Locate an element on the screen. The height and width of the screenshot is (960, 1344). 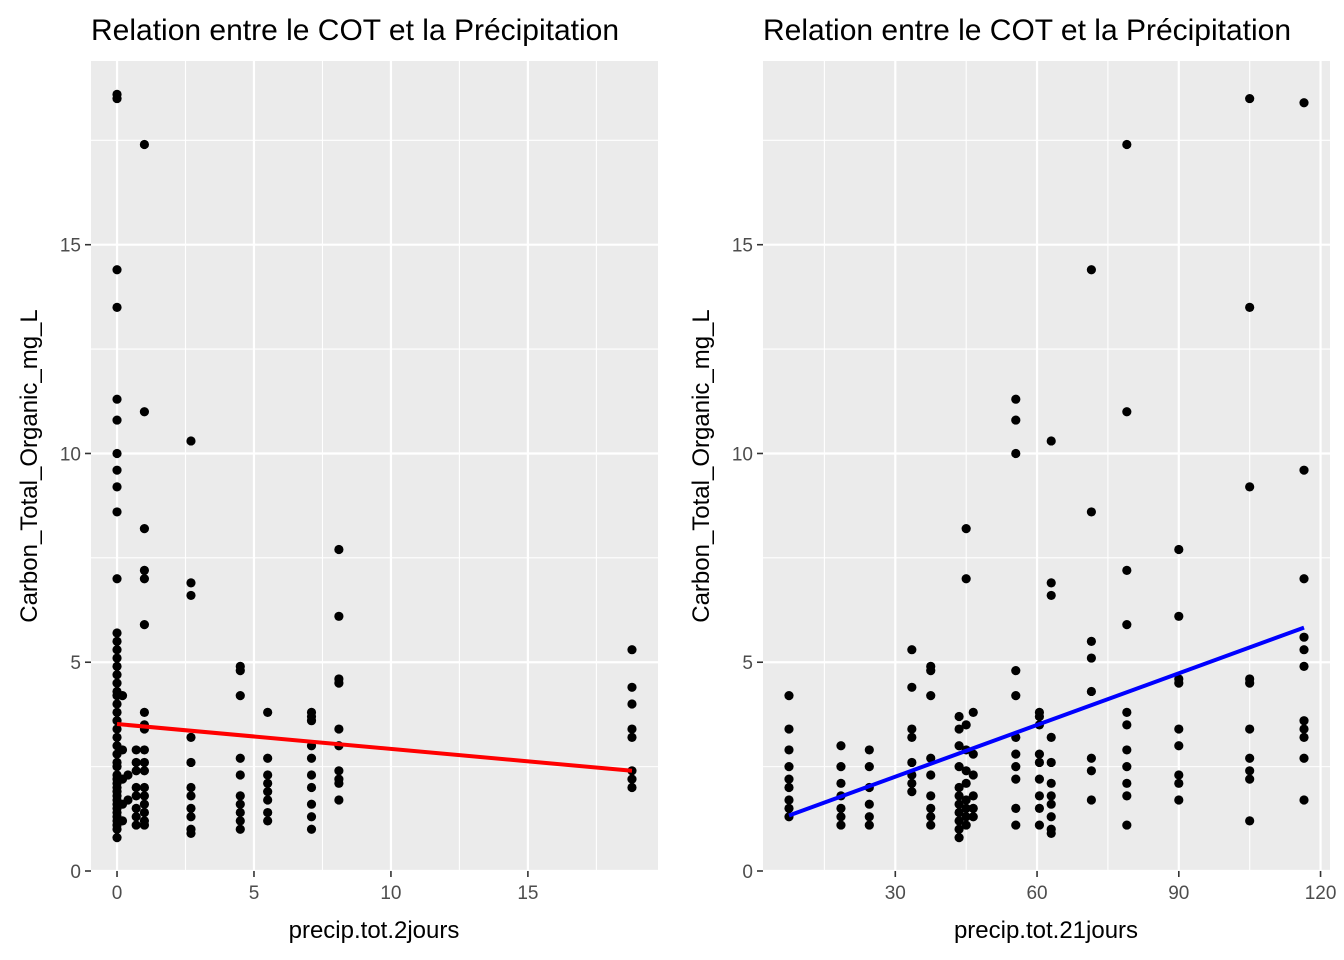
regression-line is located at coordinates (1046, 721).